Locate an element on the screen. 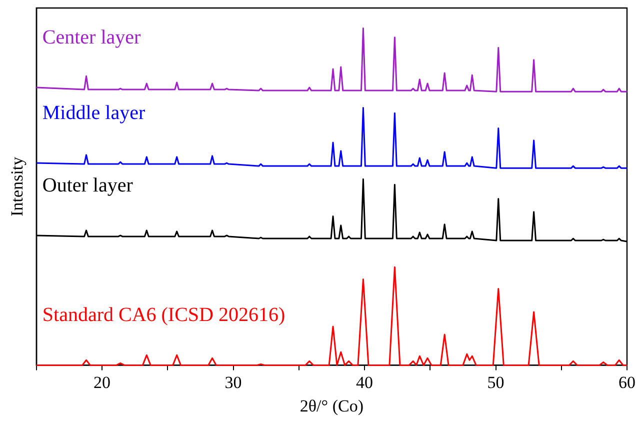 Image resolution: width=639 pixels, height=423 pixels. x-tick-label: 50 is located at coordinates (495, 382).